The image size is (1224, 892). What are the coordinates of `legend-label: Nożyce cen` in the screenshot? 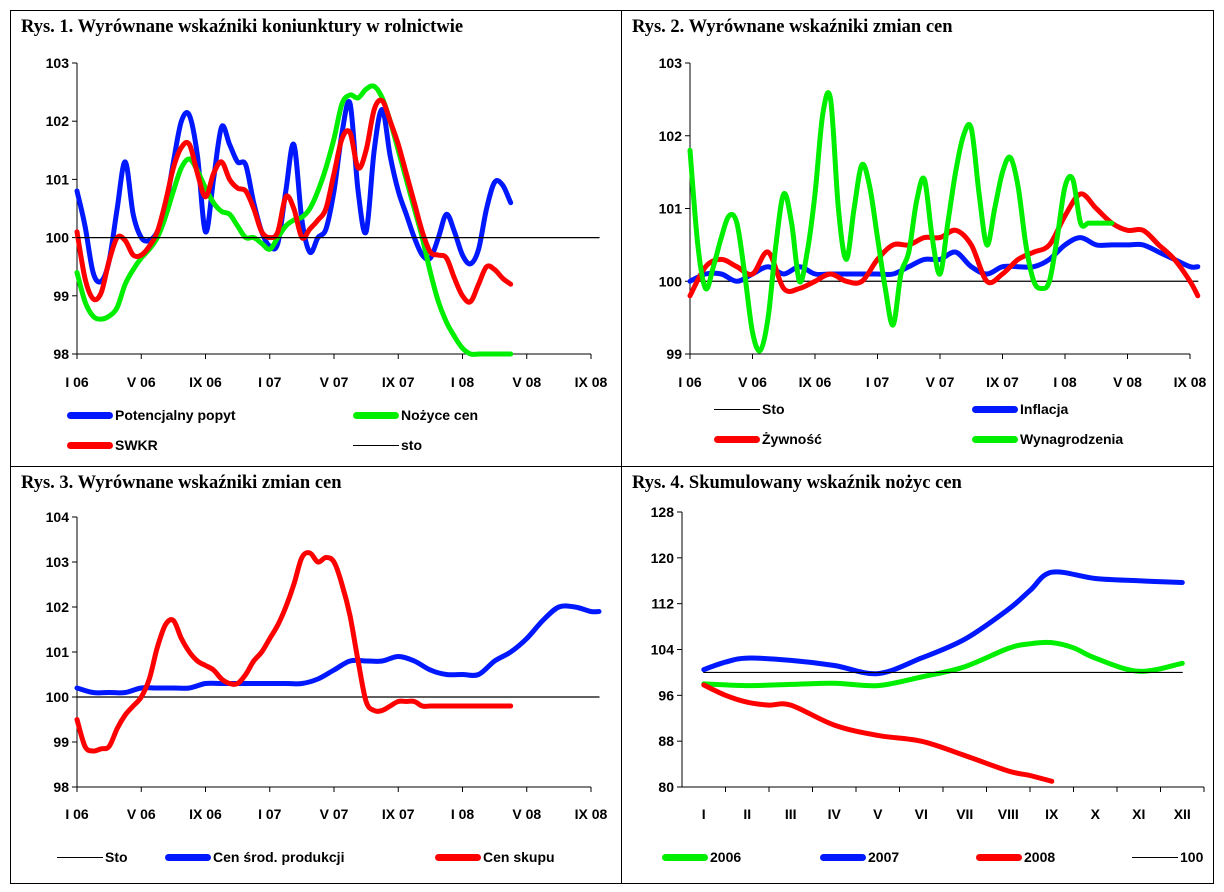 It's located at (440, 415).